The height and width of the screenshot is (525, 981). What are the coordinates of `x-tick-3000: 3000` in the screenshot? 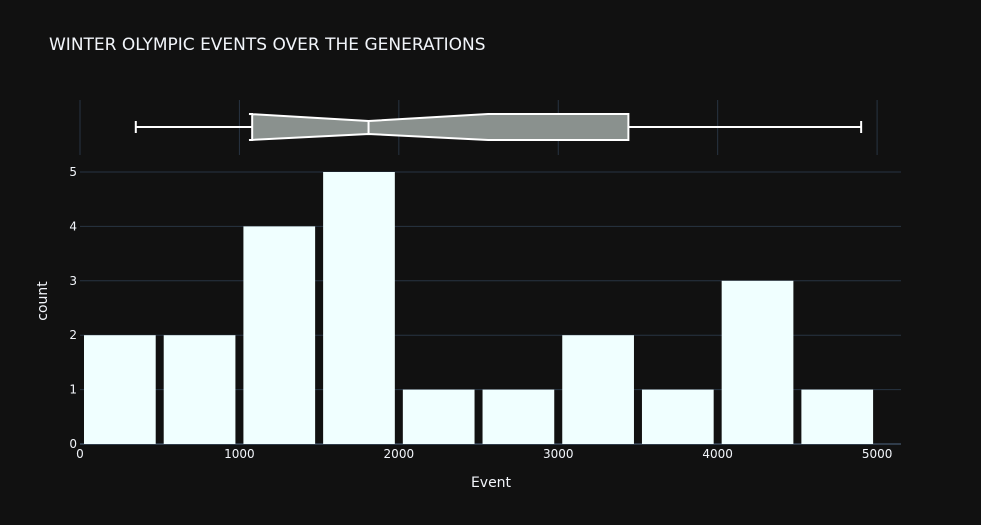 It's located at (558, 454).